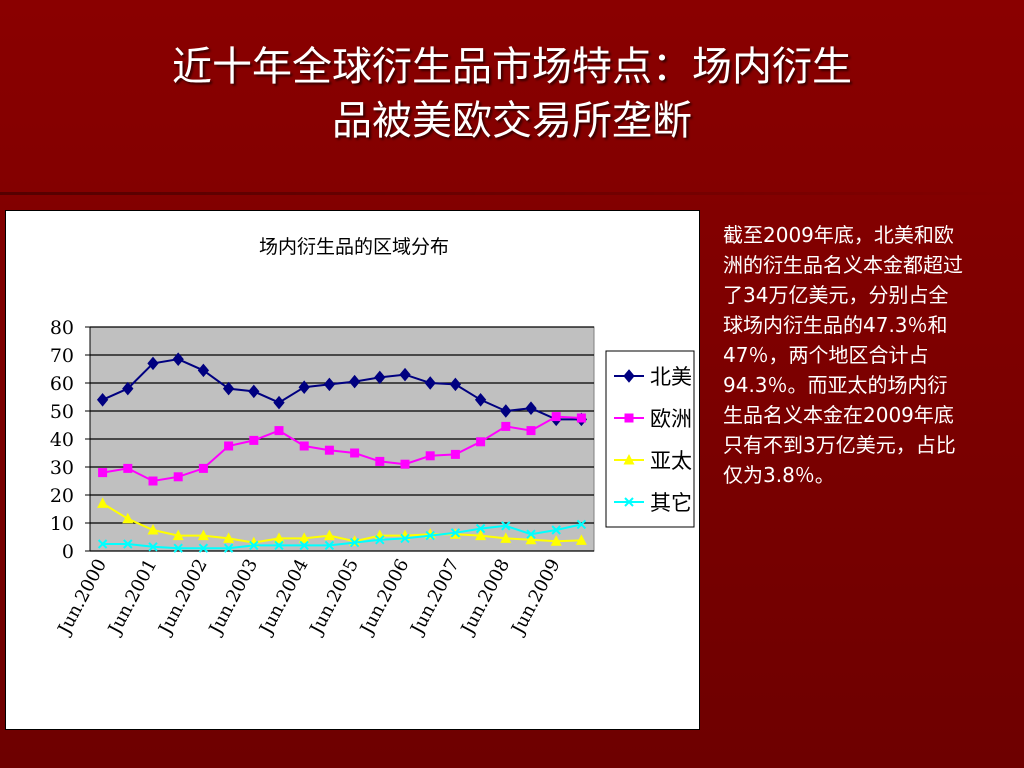 This screenshot has height=768, width=1024. Describe the element at coordinates (132, 597) in the screenshot. I see `x-tick-label: Jun.2001` at that location.